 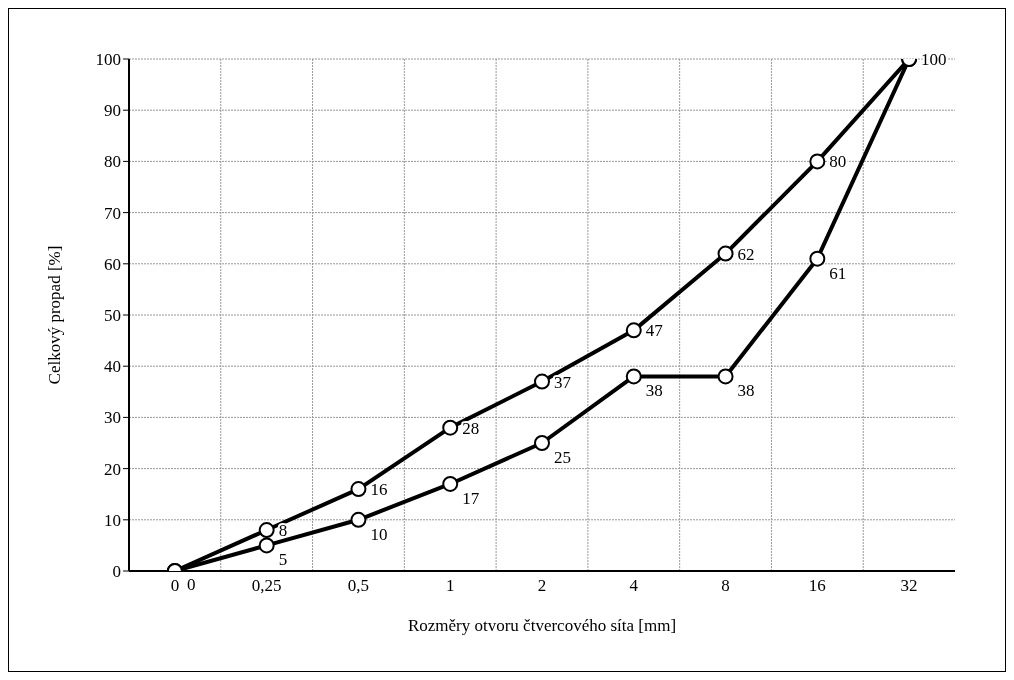 What do you see at coordinates (112, 520) in the screenshot?
I see `y-tick-label: 10` at bounding box center [112, 520].